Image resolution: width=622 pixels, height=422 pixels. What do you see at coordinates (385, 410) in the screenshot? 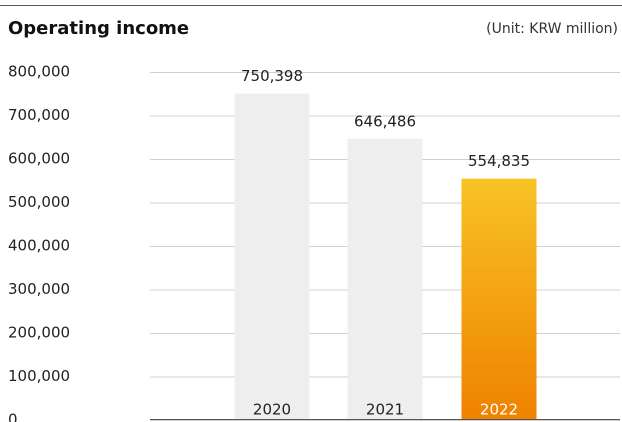
I see `x-tick-label: 2021` at bounding box center [385, 410].